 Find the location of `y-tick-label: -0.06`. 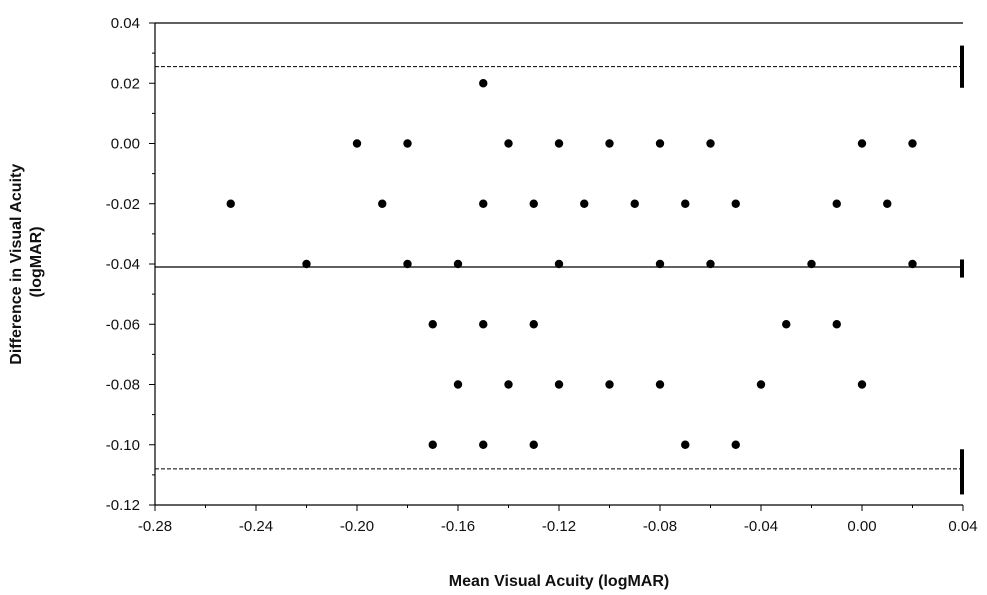

y-tick-label: -0.06 is located at coordinates (123, 324).